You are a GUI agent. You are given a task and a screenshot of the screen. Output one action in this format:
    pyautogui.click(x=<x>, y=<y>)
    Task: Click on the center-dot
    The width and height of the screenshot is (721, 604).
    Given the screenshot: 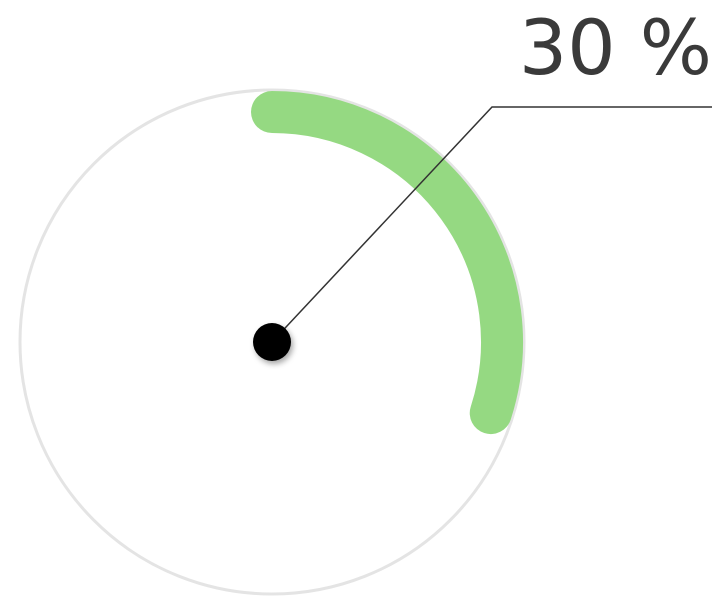 What is the action you would take?
    pyautogui.click(x=272, y=342)
    